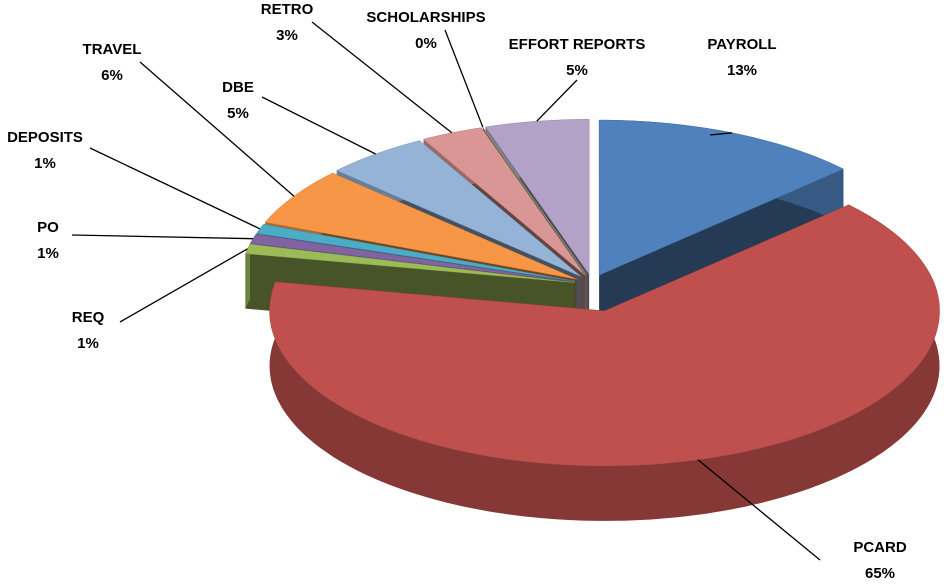  Describe the element at coordinates (247, 276) in the screenshot. I see `slice-side` at that location.